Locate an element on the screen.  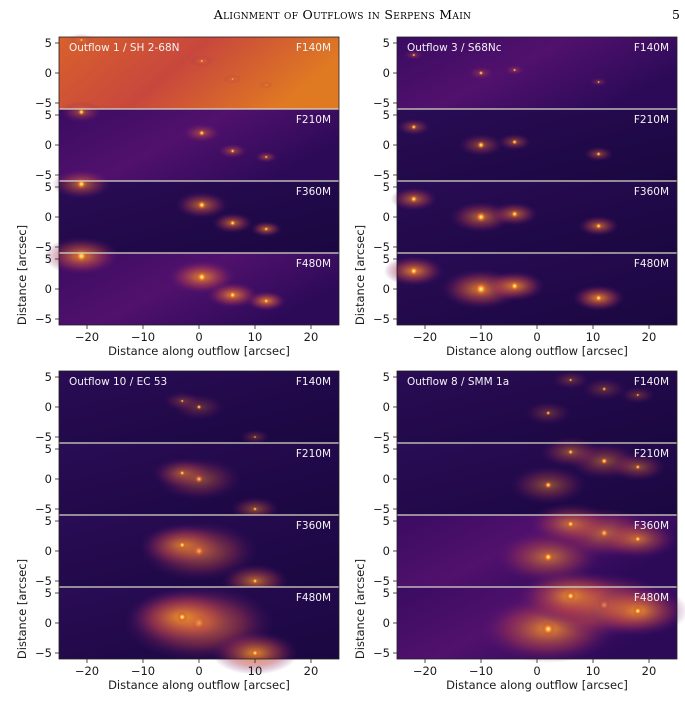
image-panel: 5 0 −5 F480M is located at coordinates (187, 630).